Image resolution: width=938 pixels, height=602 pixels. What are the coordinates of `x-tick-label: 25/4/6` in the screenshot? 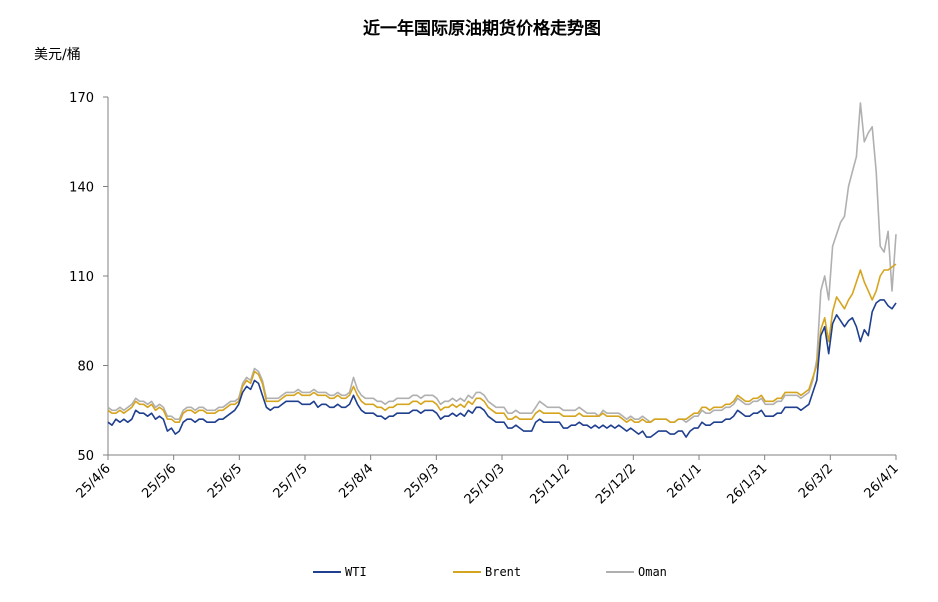 It's located at (94, 481).